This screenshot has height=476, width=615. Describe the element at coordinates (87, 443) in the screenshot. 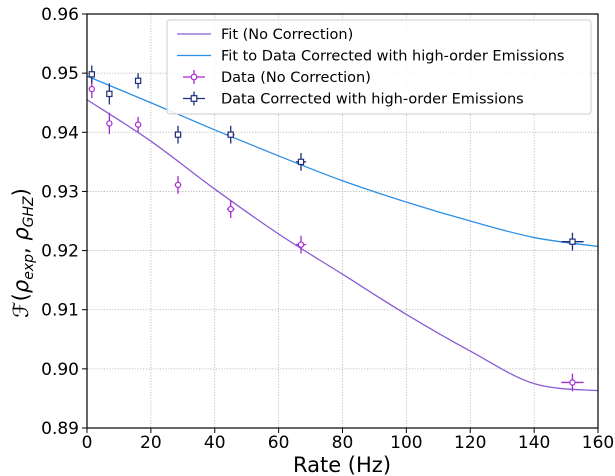

I see `x-tick-label: 0` at that location.